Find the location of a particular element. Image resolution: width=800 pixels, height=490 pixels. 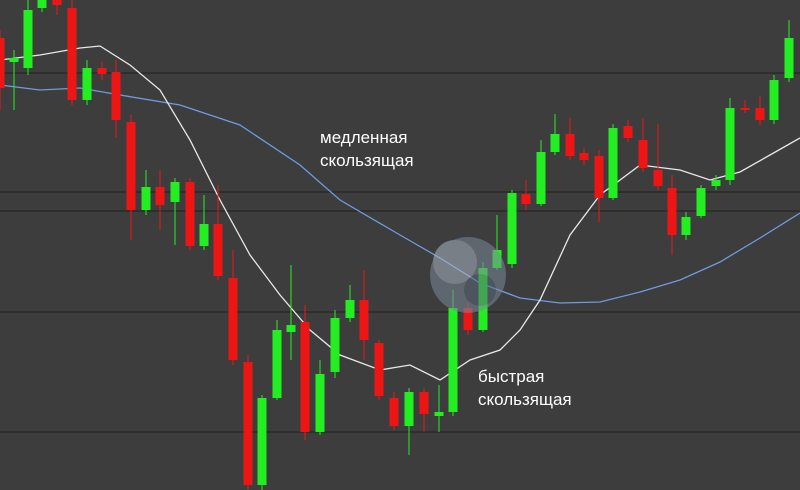

logo is located at coordinates (468, 275).